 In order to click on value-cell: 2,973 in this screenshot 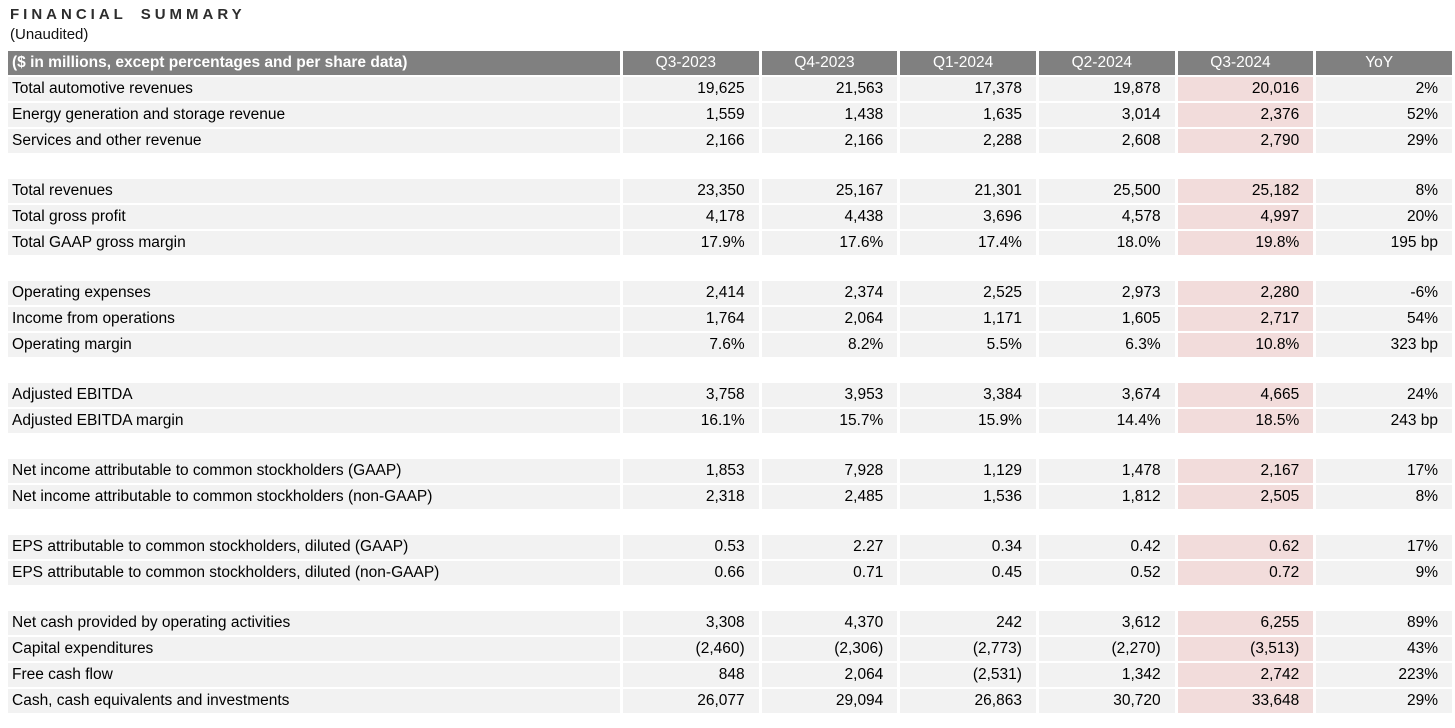, I will do `click(1105, 294)`.